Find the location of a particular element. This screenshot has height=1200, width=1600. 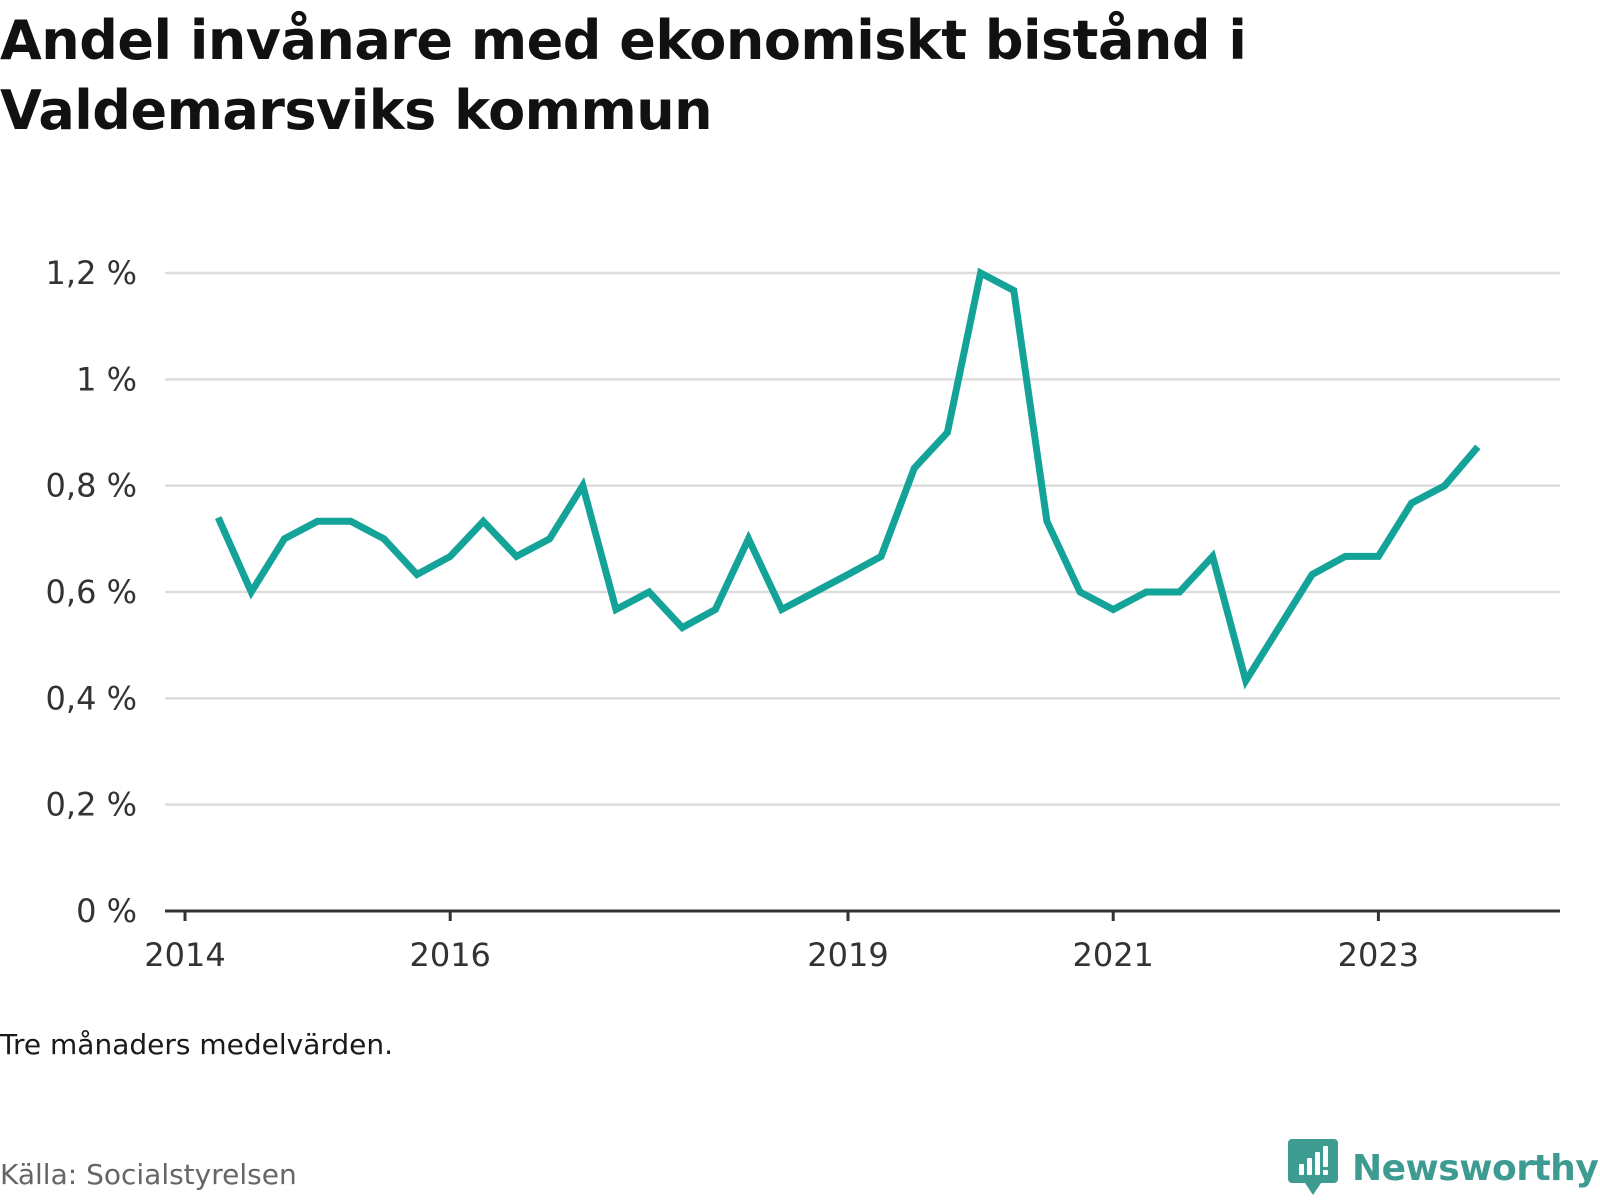

x-tick-label: 2016 is located at coordinates (449, 955).